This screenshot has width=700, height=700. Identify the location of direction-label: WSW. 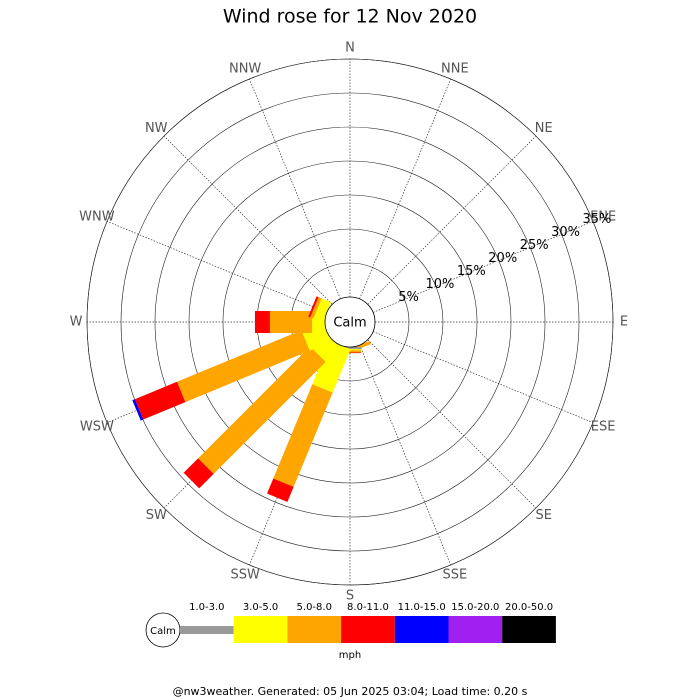
(97, 426).